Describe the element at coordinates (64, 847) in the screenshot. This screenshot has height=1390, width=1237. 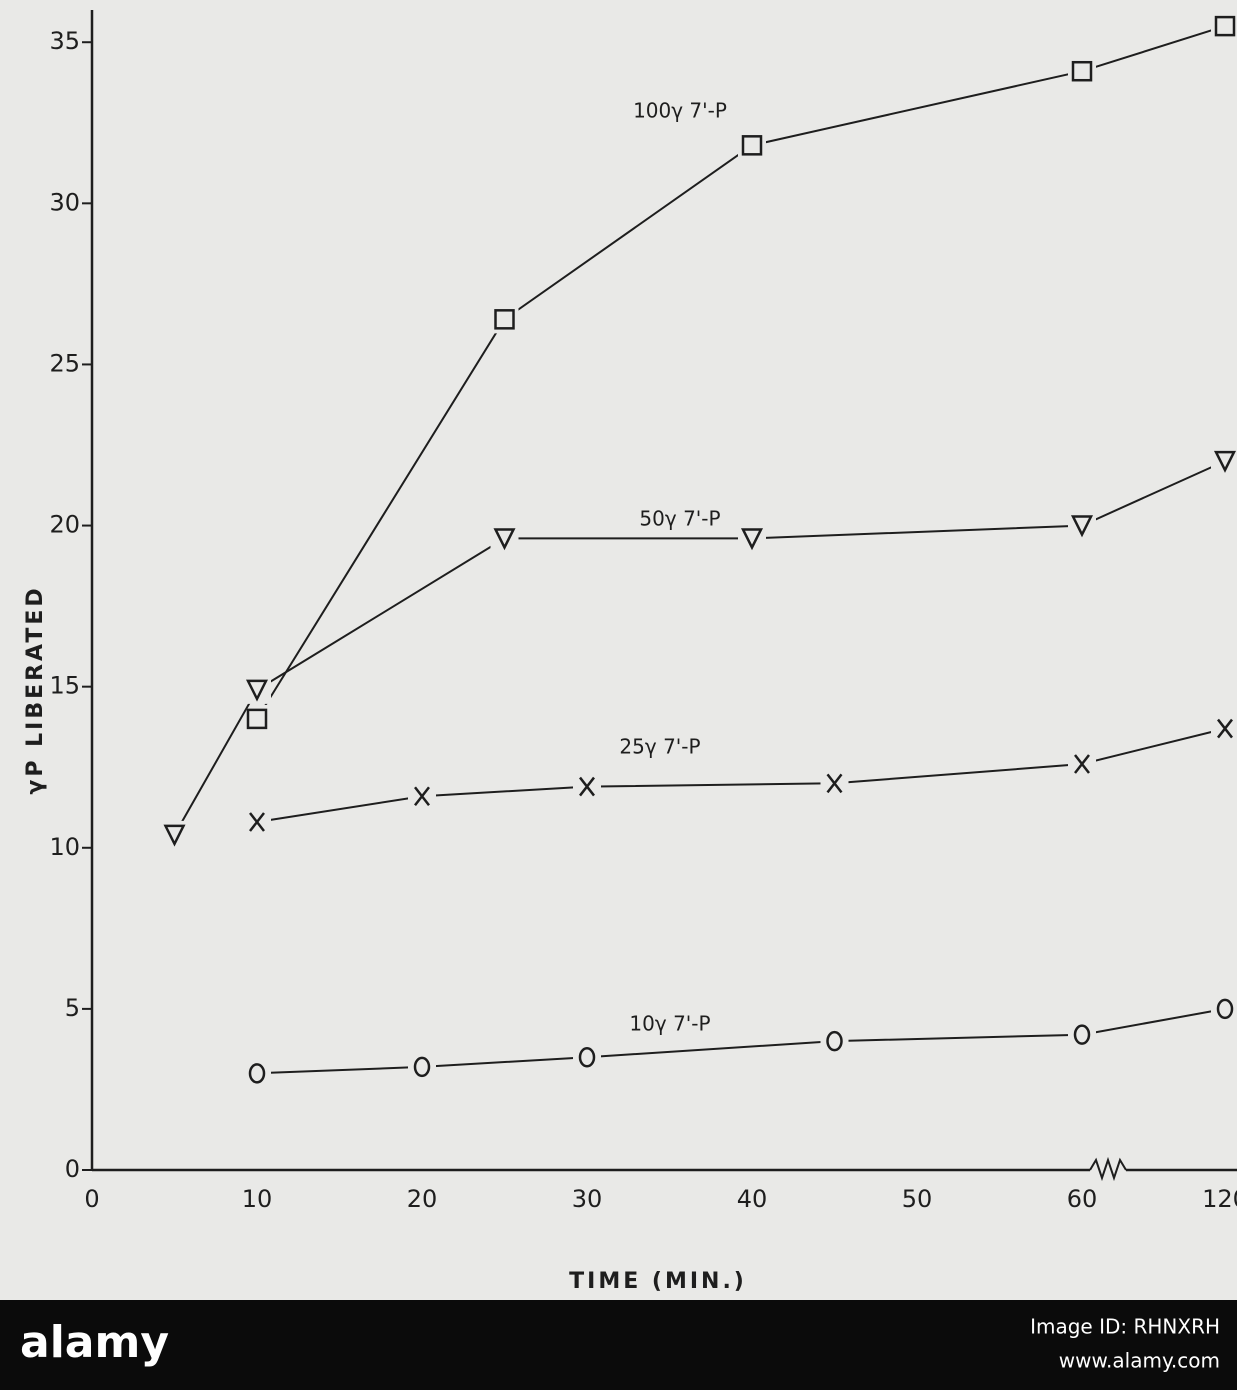
I see `y-tick-label: 10` at that location.